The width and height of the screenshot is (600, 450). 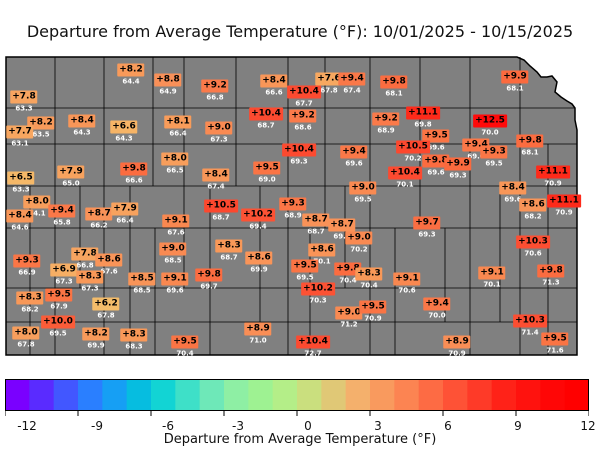 What do you see at coordinates (342, 225) in the screenshot?
I see `departure-value: +8.7` at bounding box center [342, 225].